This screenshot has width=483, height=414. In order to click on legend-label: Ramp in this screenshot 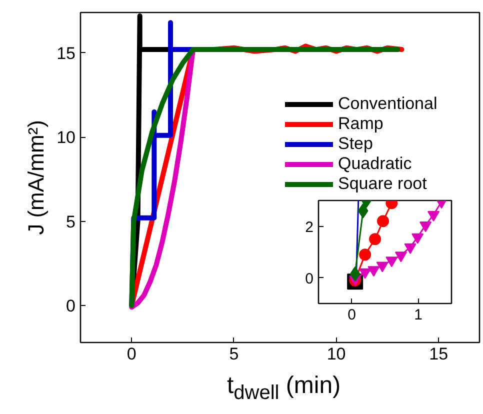, I will do `click(361, 124)`.